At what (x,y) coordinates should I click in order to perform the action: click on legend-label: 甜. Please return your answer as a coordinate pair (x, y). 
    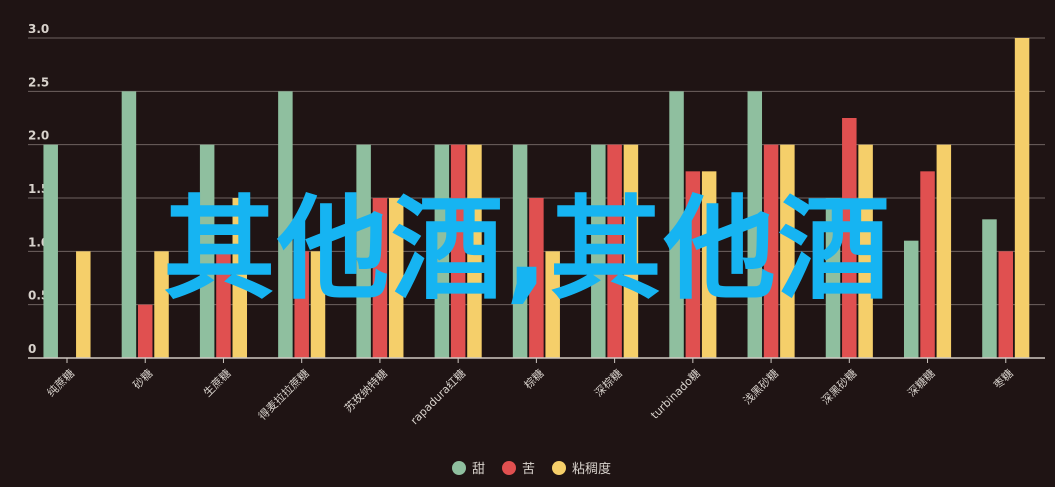
    Looking at the image, I should click on (478, 469).